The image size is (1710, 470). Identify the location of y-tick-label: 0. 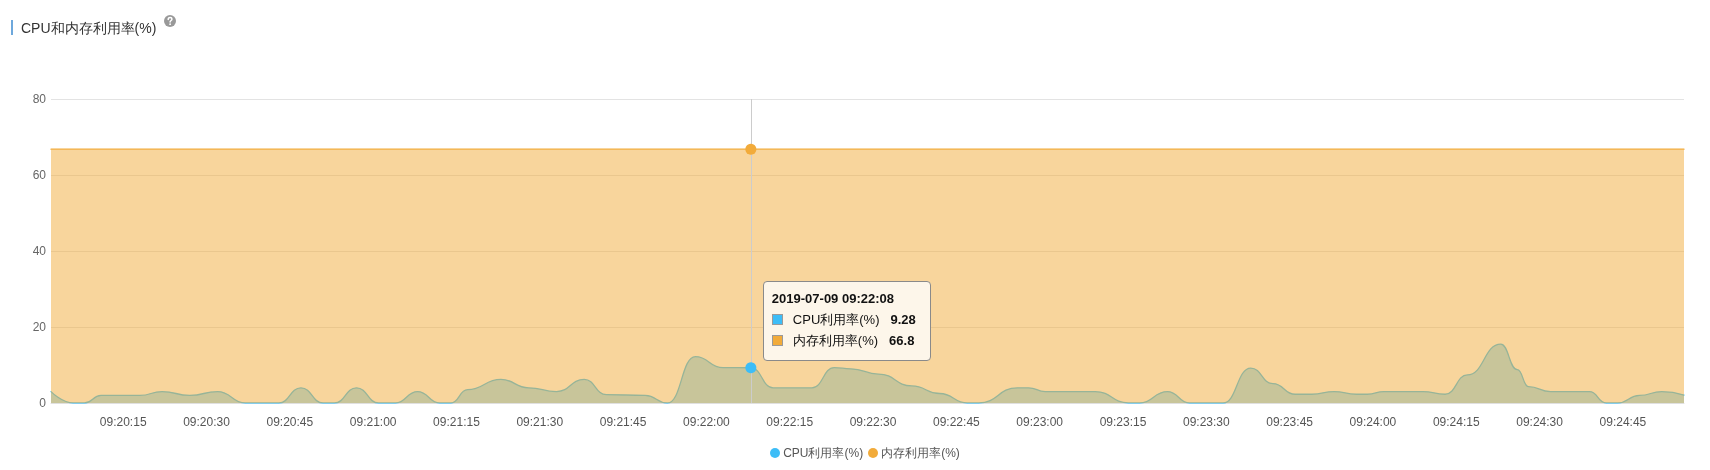
(43, 403).